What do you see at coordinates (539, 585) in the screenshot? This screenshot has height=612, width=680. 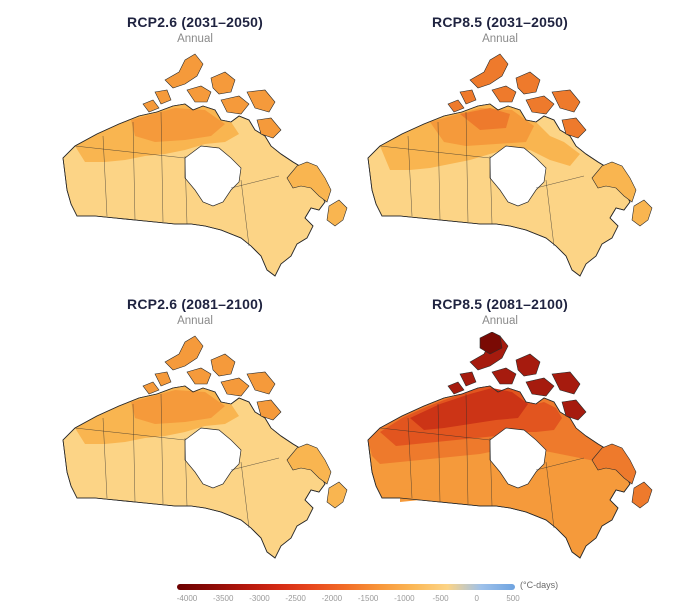 I see `legend-unit: (°C-days)` at bounding box center [539, 585].